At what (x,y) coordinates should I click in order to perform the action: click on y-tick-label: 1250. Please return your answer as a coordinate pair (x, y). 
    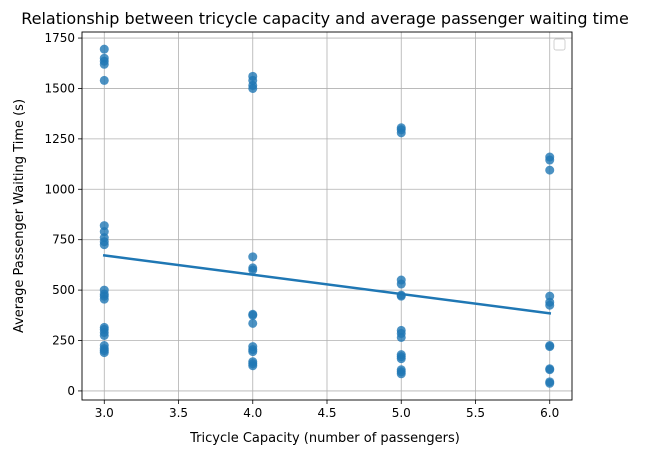
    Looking at the image, I should click on (59, 139).